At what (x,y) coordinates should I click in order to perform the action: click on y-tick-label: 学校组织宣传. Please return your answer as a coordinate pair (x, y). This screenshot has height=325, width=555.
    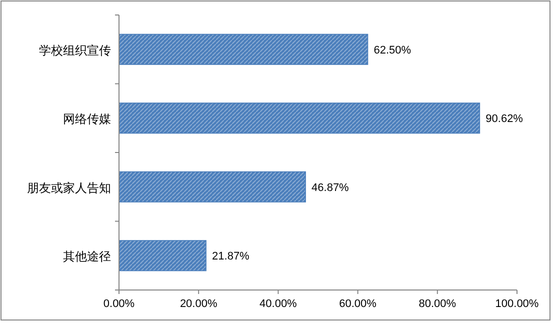
    Looking at the image, I should click on (75, 50).